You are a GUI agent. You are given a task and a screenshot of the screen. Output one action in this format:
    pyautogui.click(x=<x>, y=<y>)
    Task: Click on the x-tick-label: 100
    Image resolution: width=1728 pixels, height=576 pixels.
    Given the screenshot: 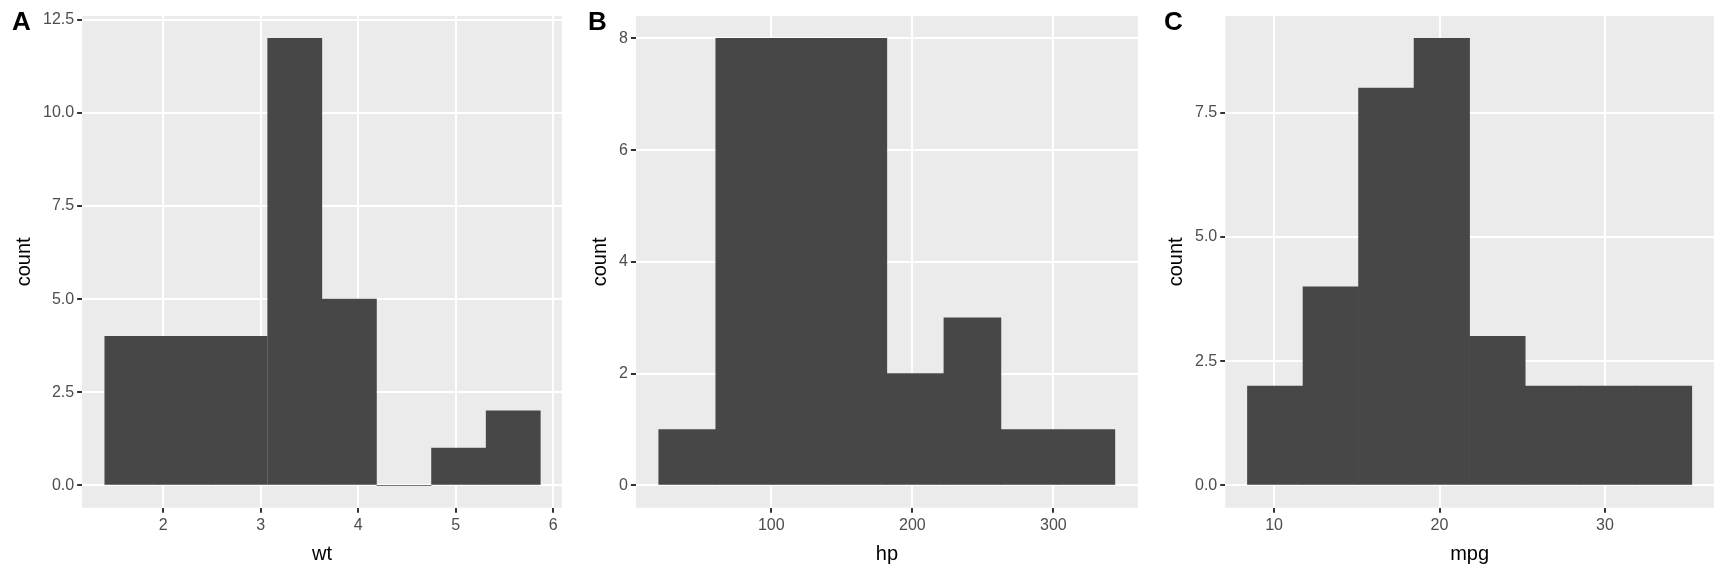 What is the action you would take?
    pyautogui.click(x=771, y=524)
    